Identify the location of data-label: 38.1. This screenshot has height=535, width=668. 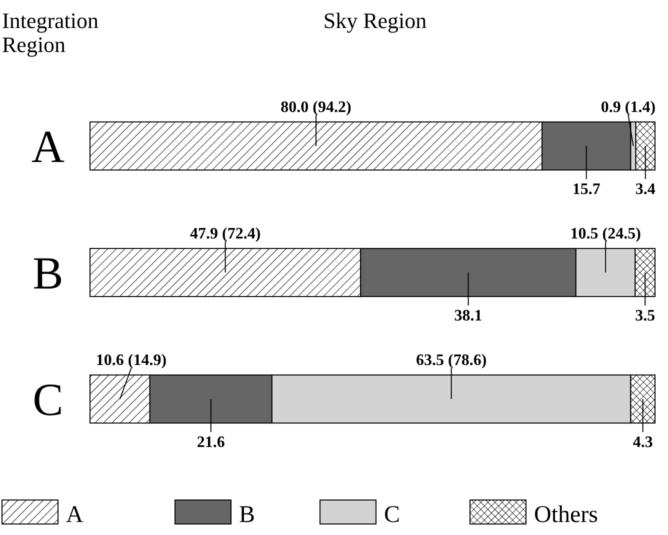
(468, 316).